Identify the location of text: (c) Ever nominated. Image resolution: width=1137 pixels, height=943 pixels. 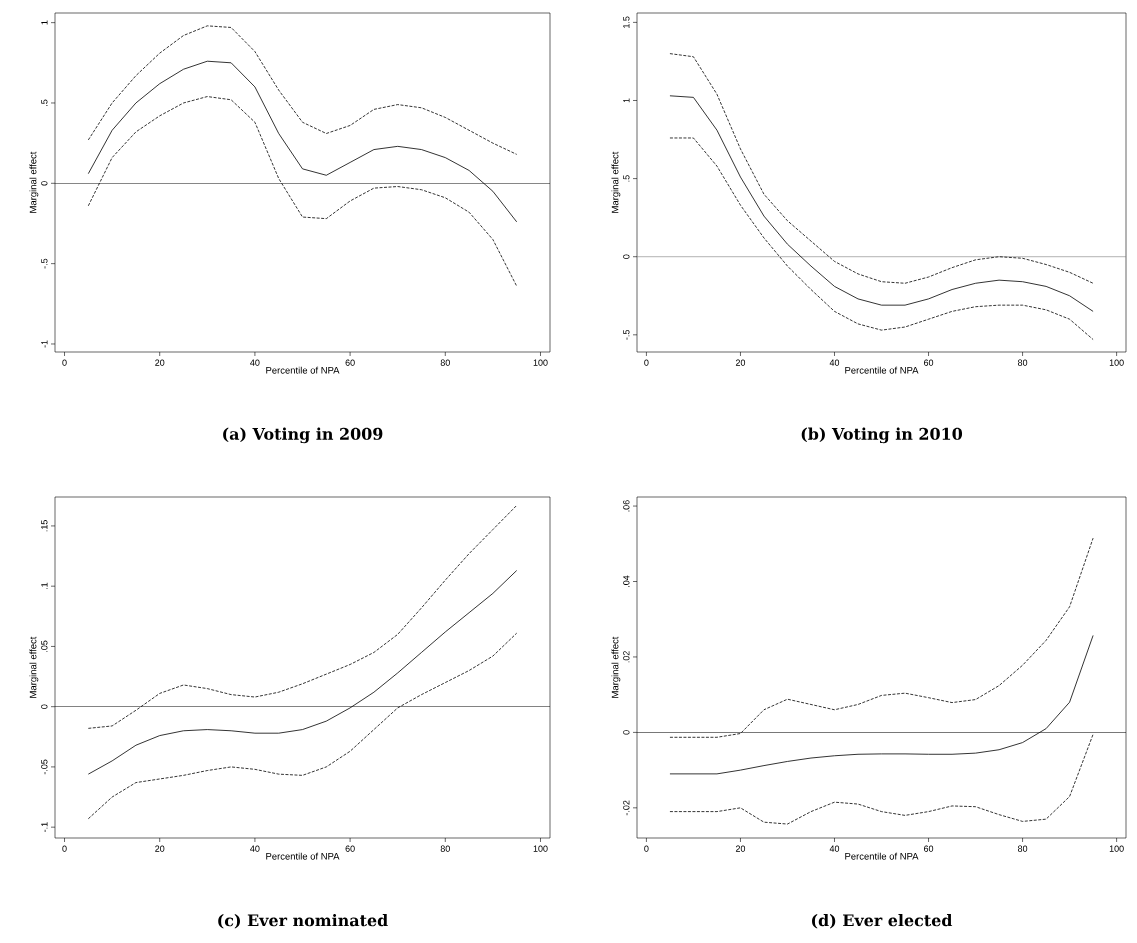
(303, 921).